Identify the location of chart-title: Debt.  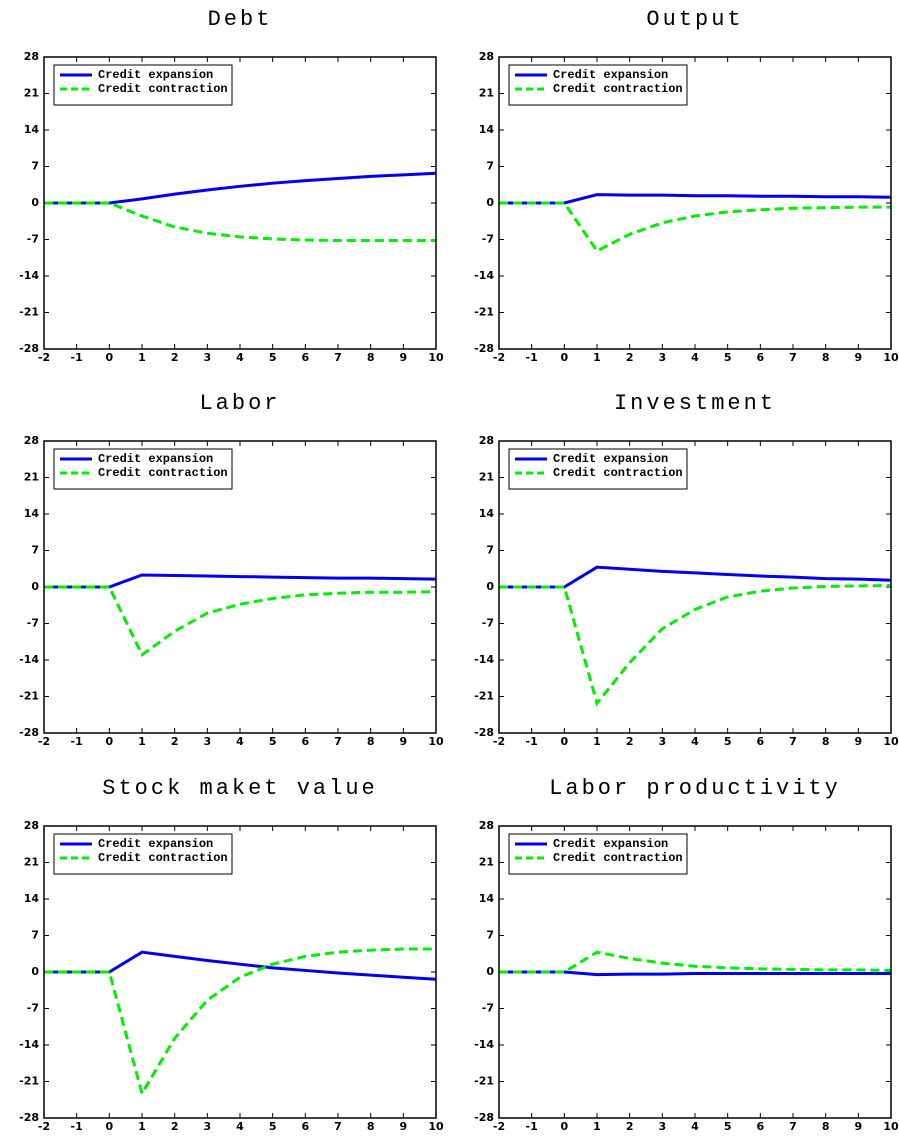
(240, 19).